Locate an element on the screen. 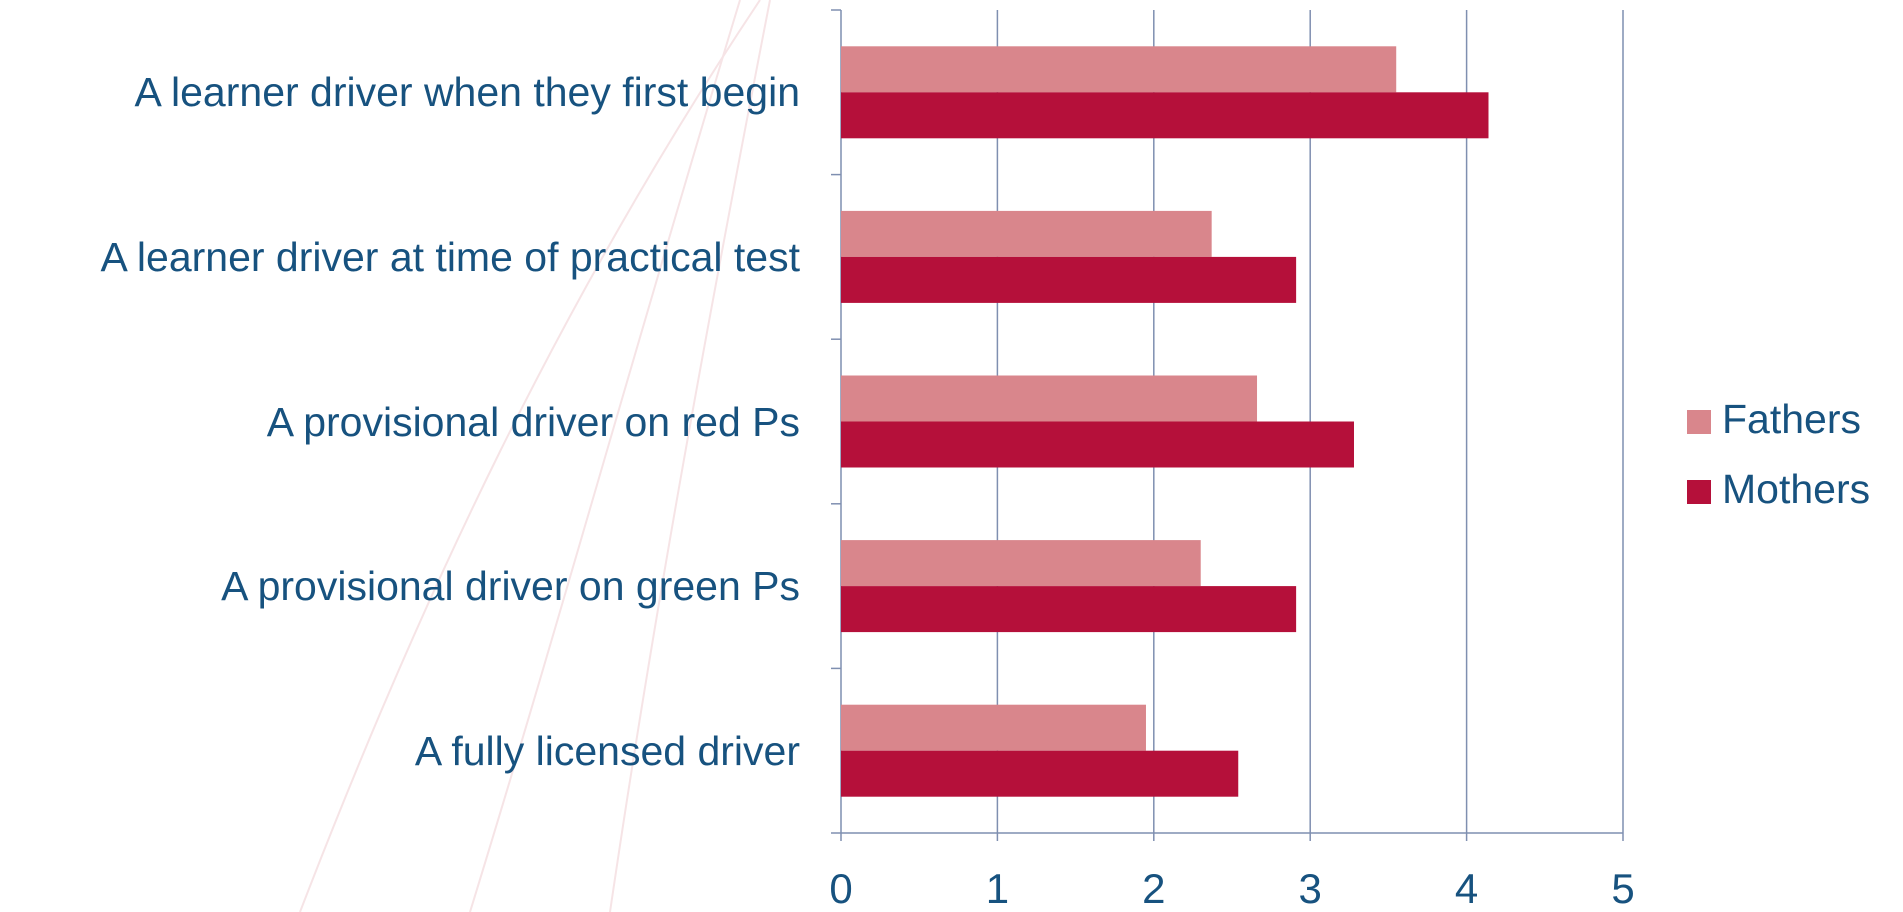 This screenshot has width=1903, height=912. x-tick-label: 0 is located at coordinates (840, 888).